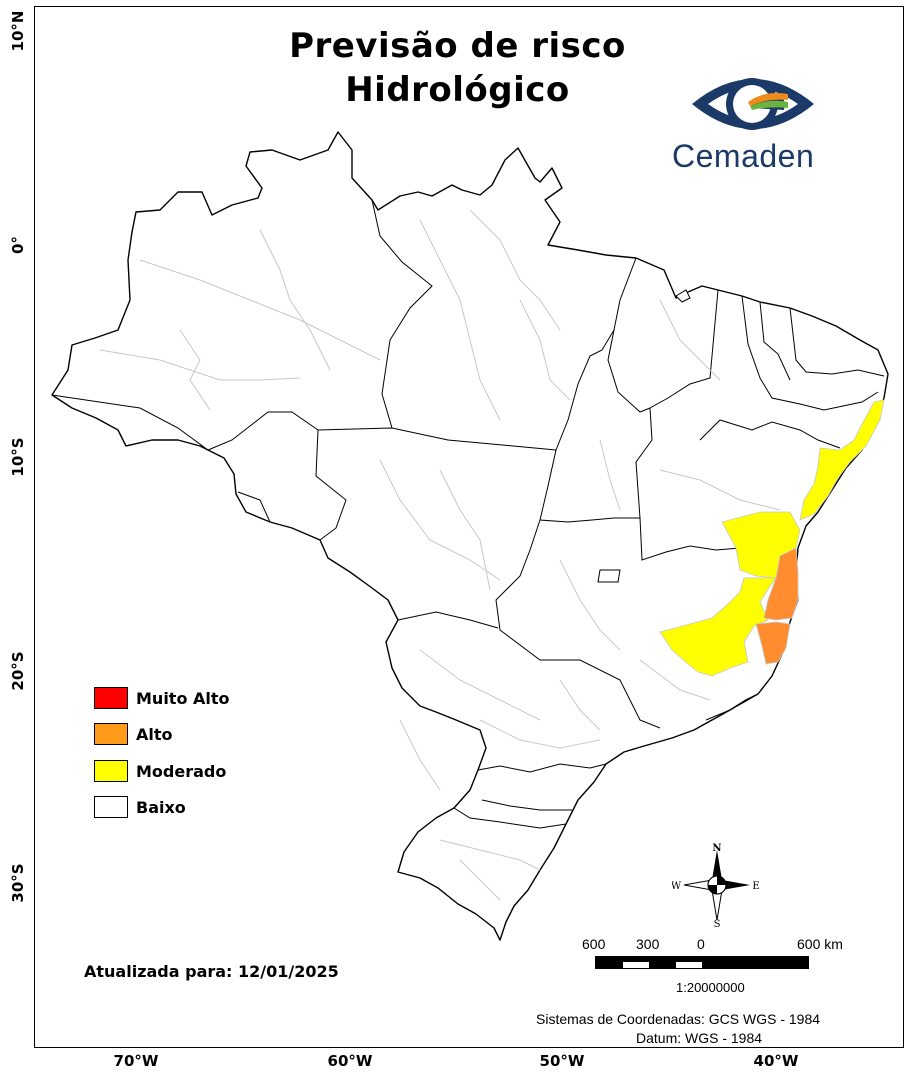  I want to click on cemaden-eye-logo-icon, so click(753, 104).